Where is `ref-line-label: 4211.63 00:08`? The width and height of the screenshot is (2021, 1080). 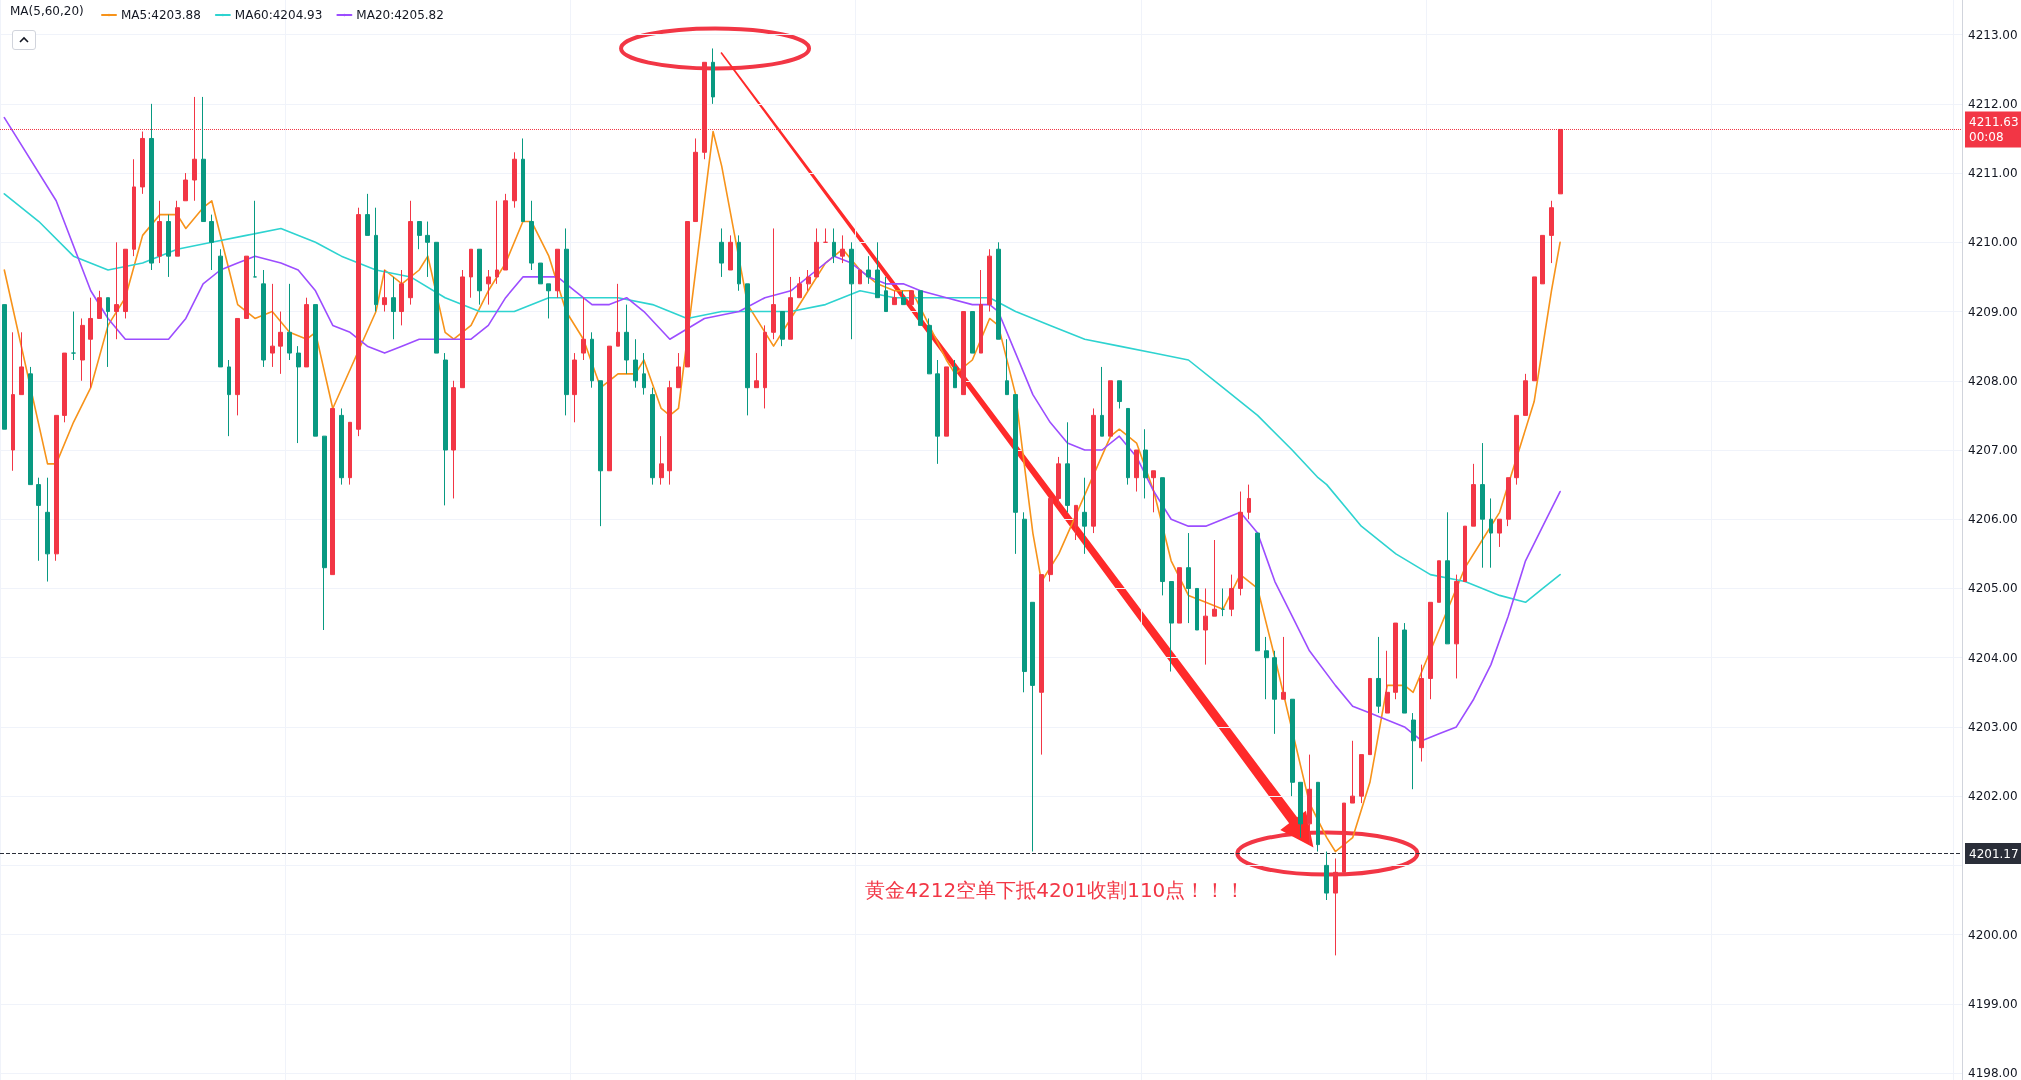
ref-line-label: 4211.63 00:08 is located at coordinates (1994, 129).